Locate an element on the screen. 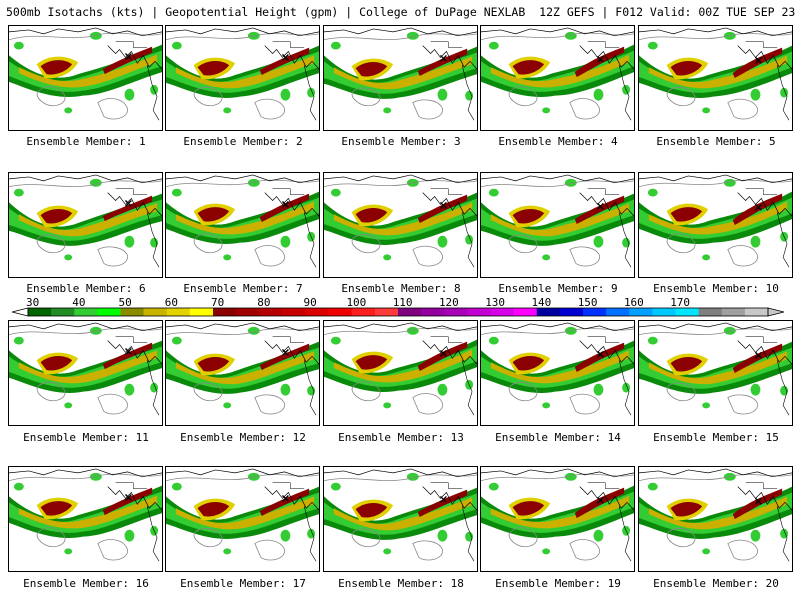 The image size is (800, 600). colorbar-tick-label: 90 is located at coordinates (310, 303).